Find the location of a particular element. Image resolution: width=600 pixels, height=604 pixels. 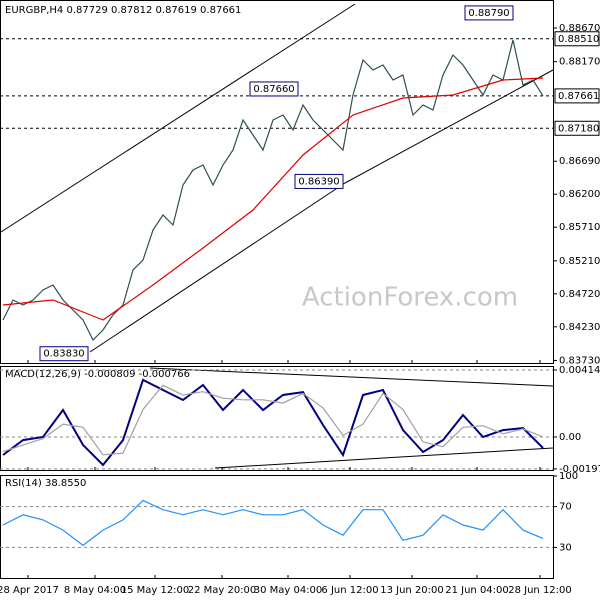

y-tick-label: 0.86200 is located at coordinates (579, 194).